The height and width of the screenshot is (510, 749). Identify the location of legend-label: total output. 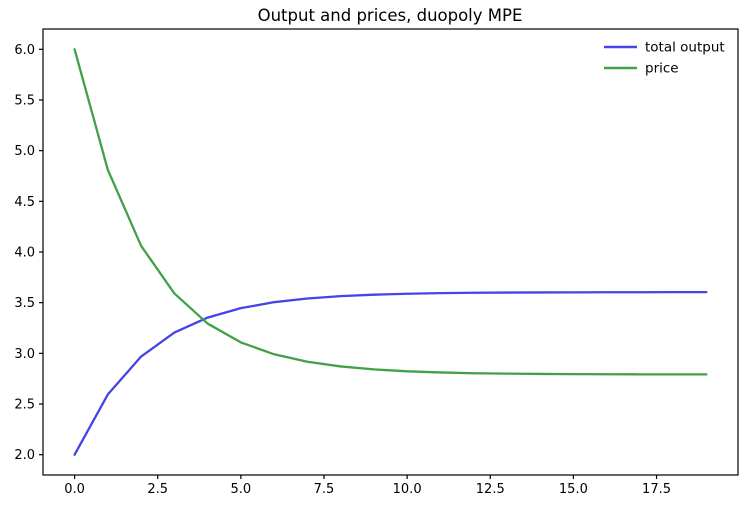
(685, 48).